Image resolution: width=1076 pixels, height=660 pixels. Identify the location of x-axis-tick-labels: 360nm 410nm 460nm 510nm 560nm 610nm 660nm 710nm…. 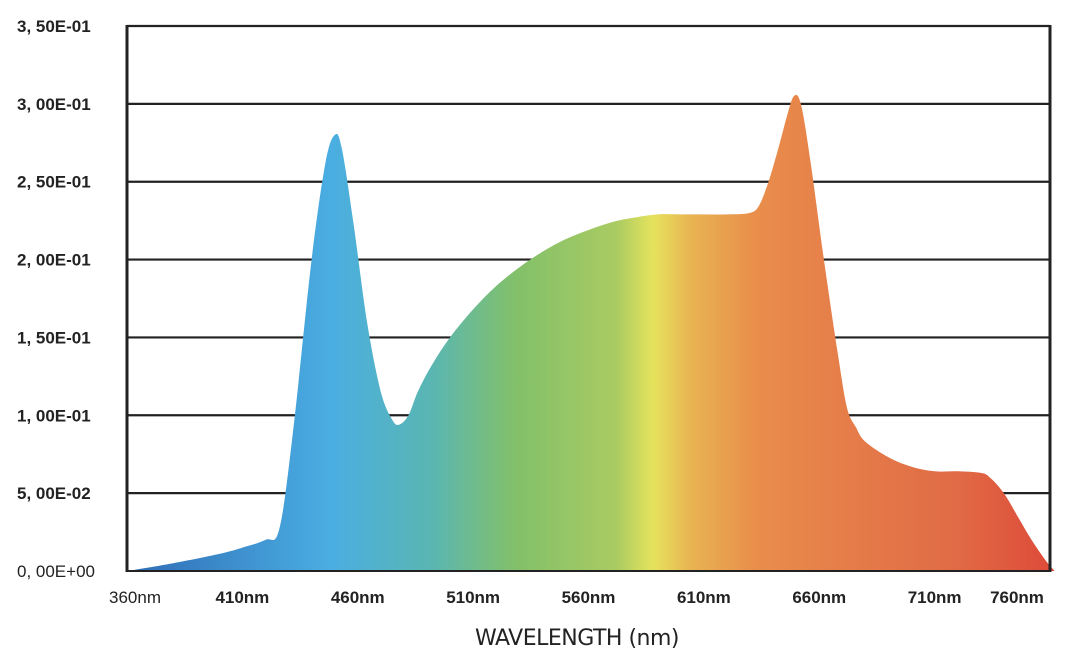
(576, 597).